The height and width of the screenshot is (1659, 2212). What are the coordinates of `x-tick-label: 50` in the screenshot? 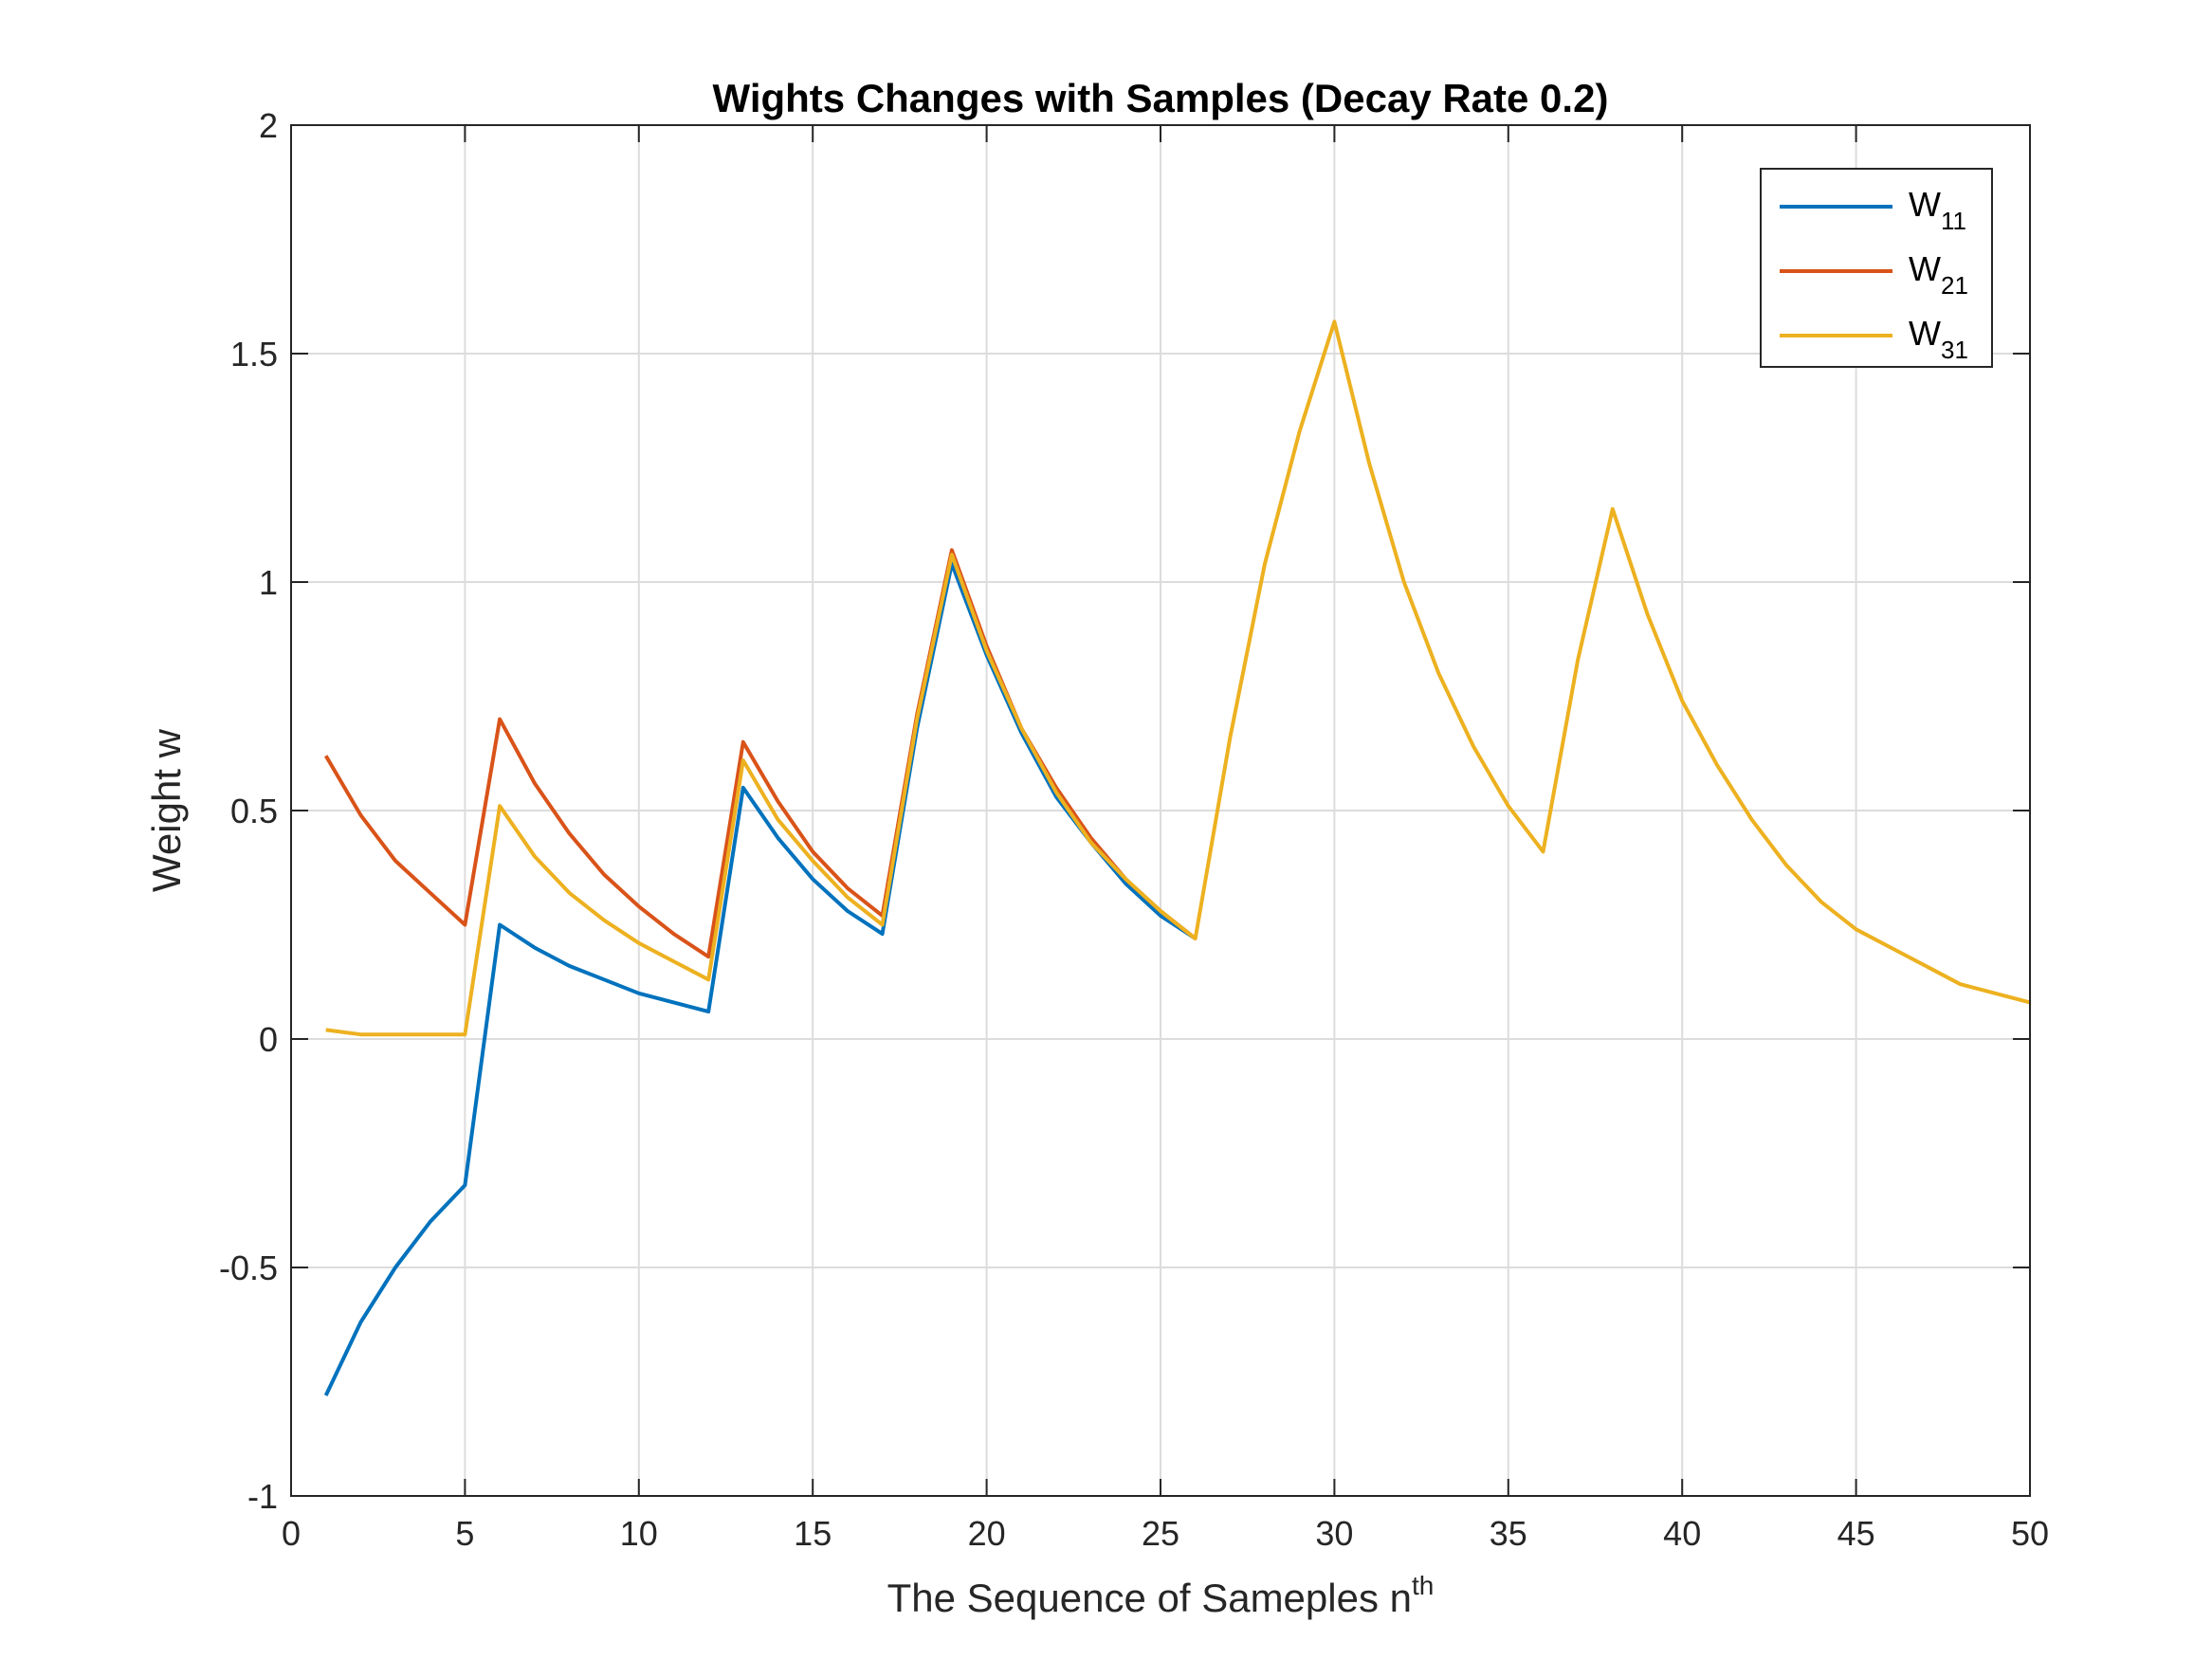 It's located at (2030, 1533).